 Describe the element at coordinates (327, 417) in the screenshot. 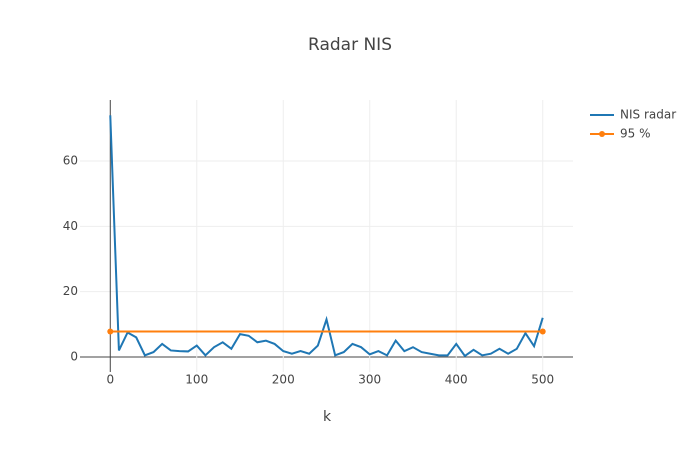

I see `x-axis-title: k` at that location.